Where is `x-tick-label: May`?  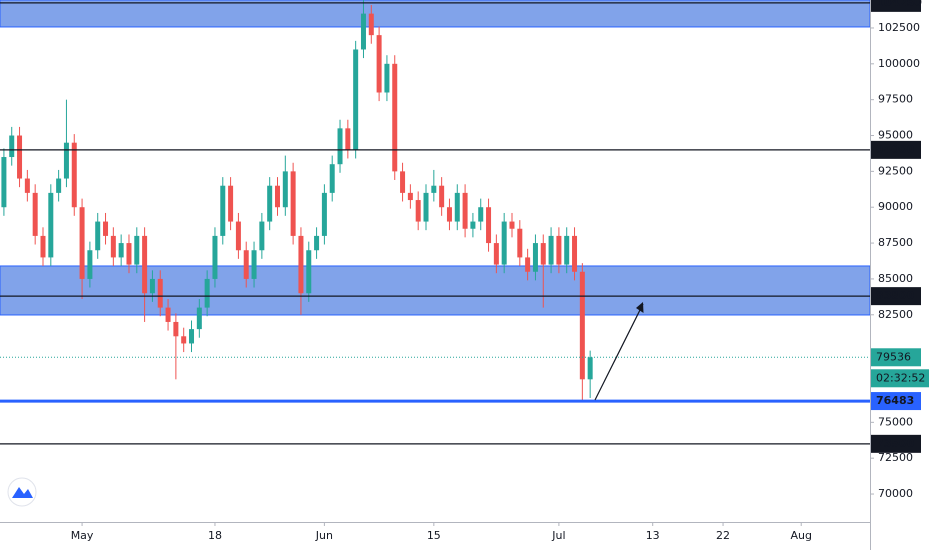 x-tick-label: May is located at coordinates (82, 535).